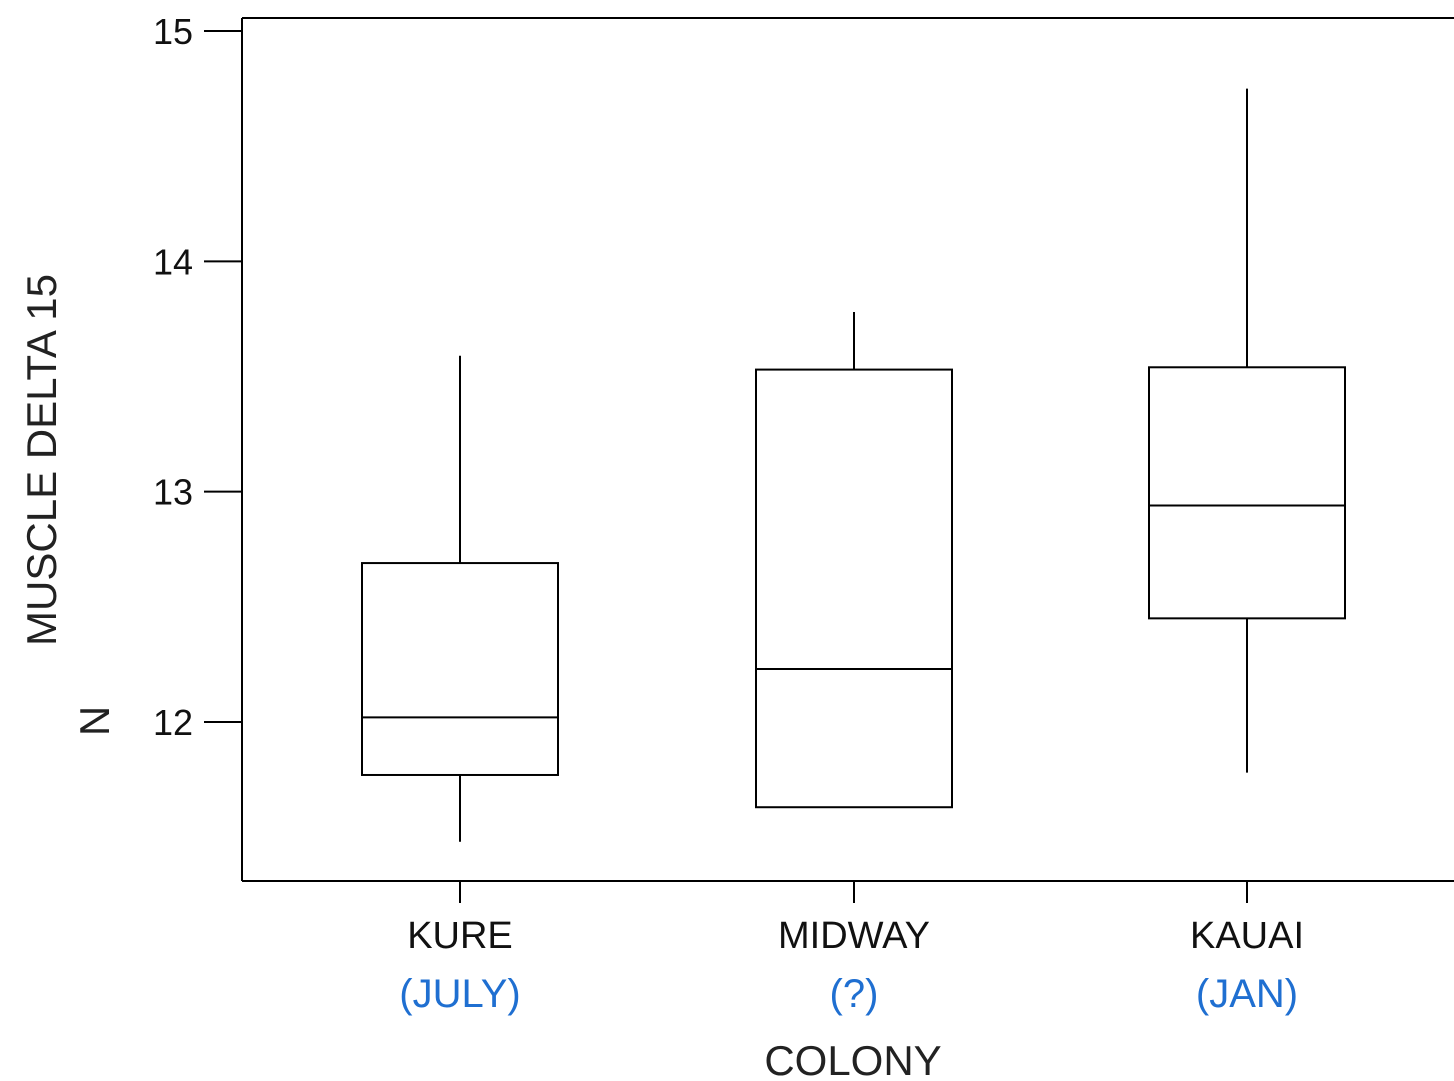  Describe the element at coordinates (173, 722) in the screenshot. I see `y-tick-label-12: 12` at that location.